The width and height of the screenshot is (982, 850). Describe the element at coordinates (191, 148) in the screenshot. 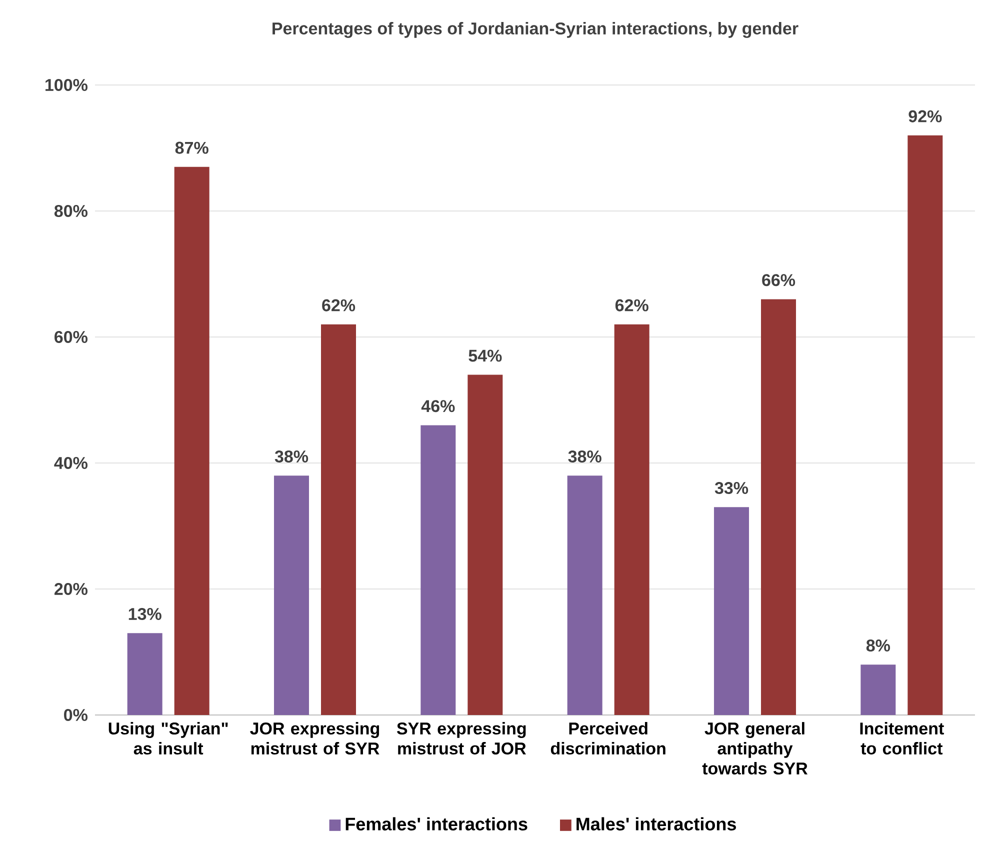

I see `data-label: 87%` at that location.